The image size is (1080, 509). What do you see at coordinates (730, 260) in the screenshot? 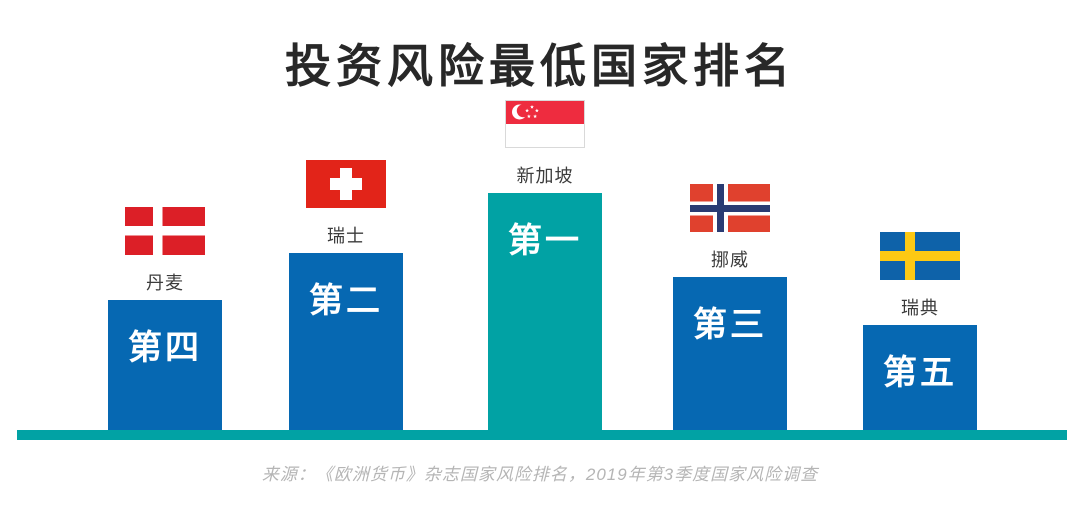
I see `country-label: 挪威` at bounding box center [730, 260].